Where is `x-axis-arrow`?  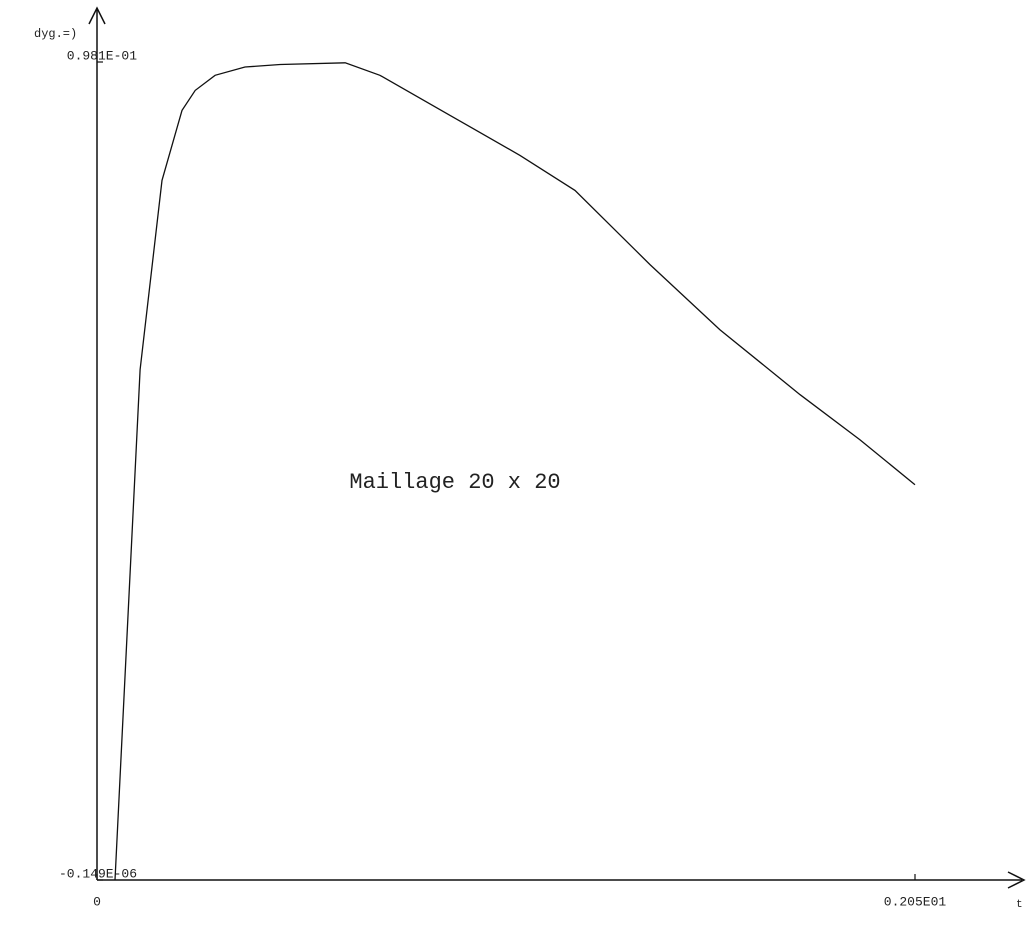 x-axis-arrow is located at coordinates (1016, 880).